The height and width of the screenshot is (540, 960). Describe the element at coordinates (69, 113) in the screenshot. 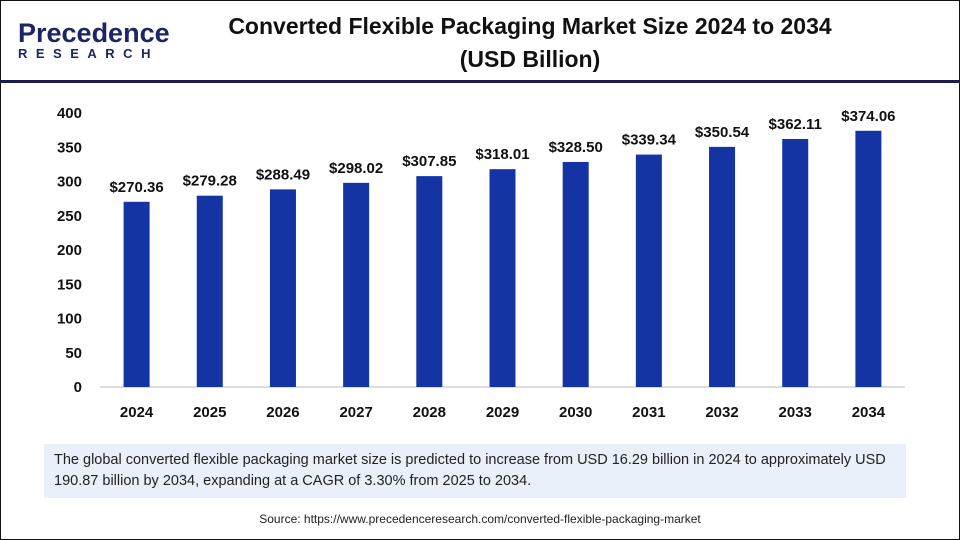

I see `y-tick-label: 400` at that location.